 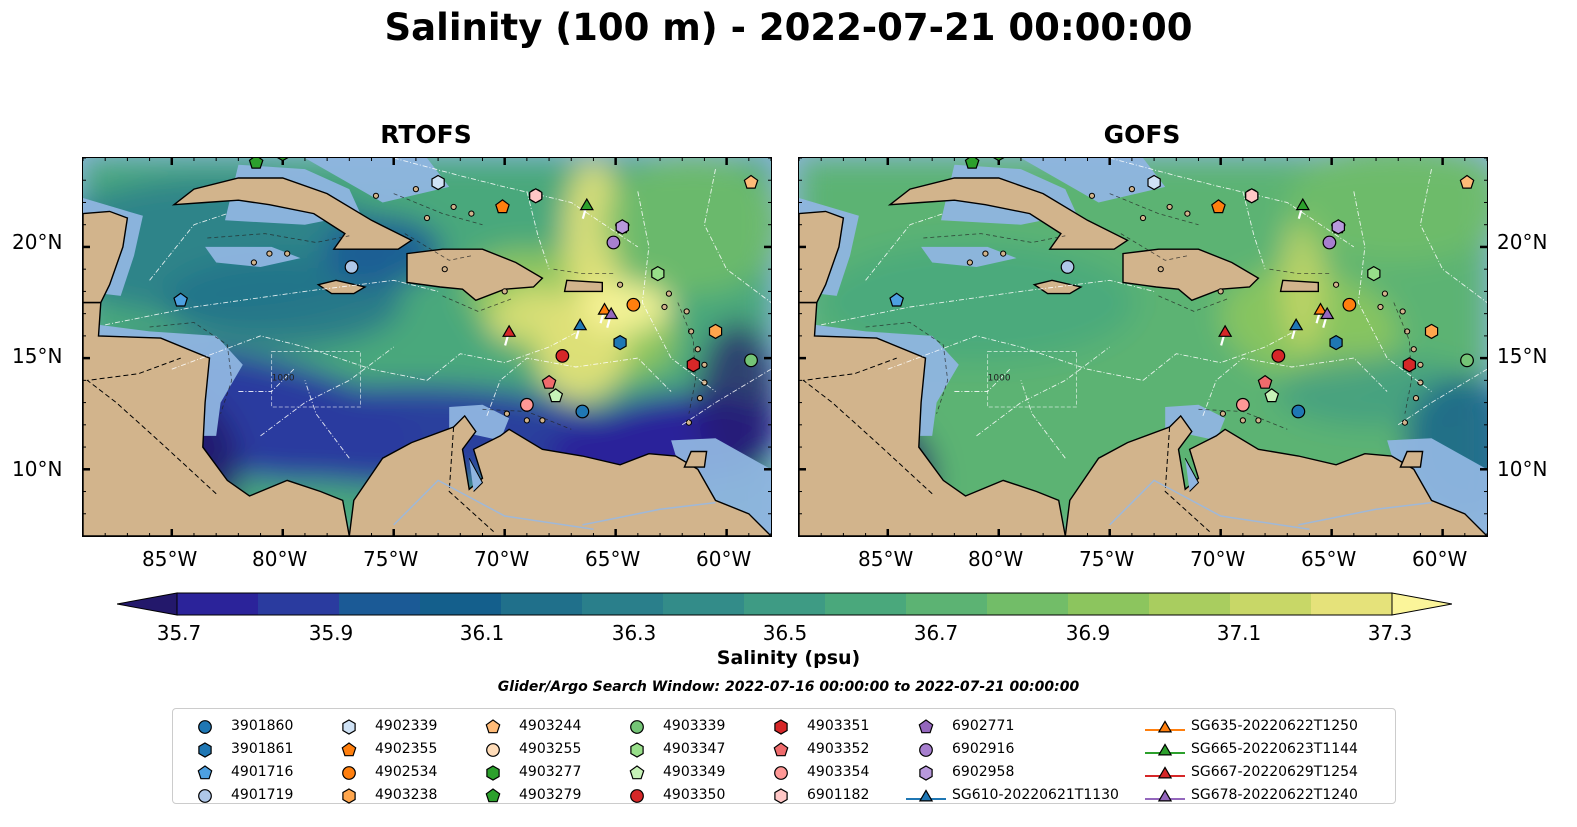 I want to click on legend-label: 4903349, so click(x=694, y=772).